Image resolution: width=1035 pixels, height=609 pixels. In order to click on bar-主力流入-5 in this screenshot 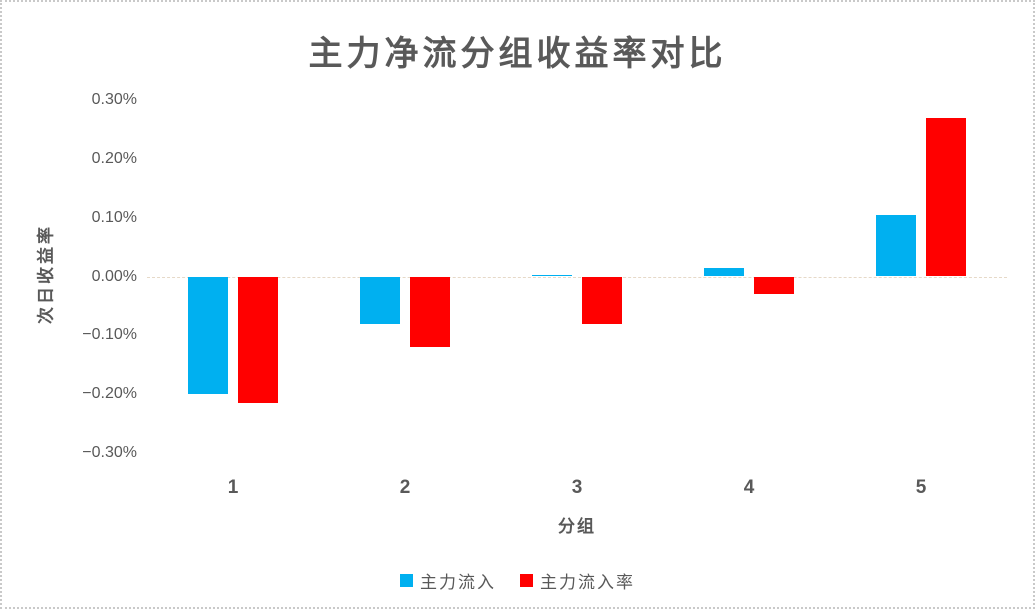, I will do `click(896, 245)`.